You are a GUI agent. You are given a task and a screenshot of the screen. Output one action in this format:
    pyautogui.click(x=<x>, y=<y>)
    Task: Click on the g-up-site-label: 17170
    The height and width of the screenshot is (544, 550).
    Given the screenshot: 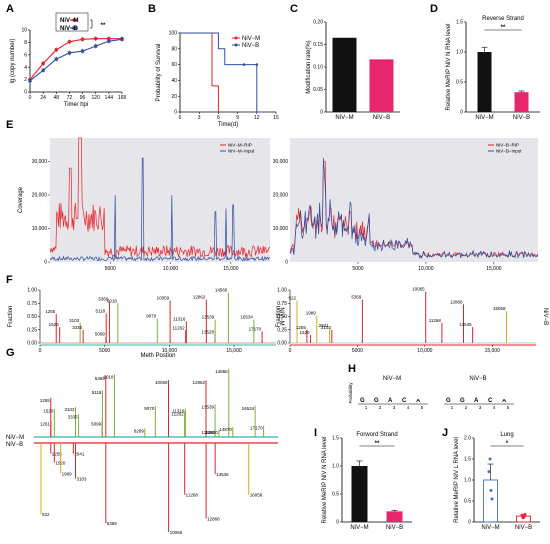 What is the action you would take?
    pyautogui.click(x=256, y=428)
    